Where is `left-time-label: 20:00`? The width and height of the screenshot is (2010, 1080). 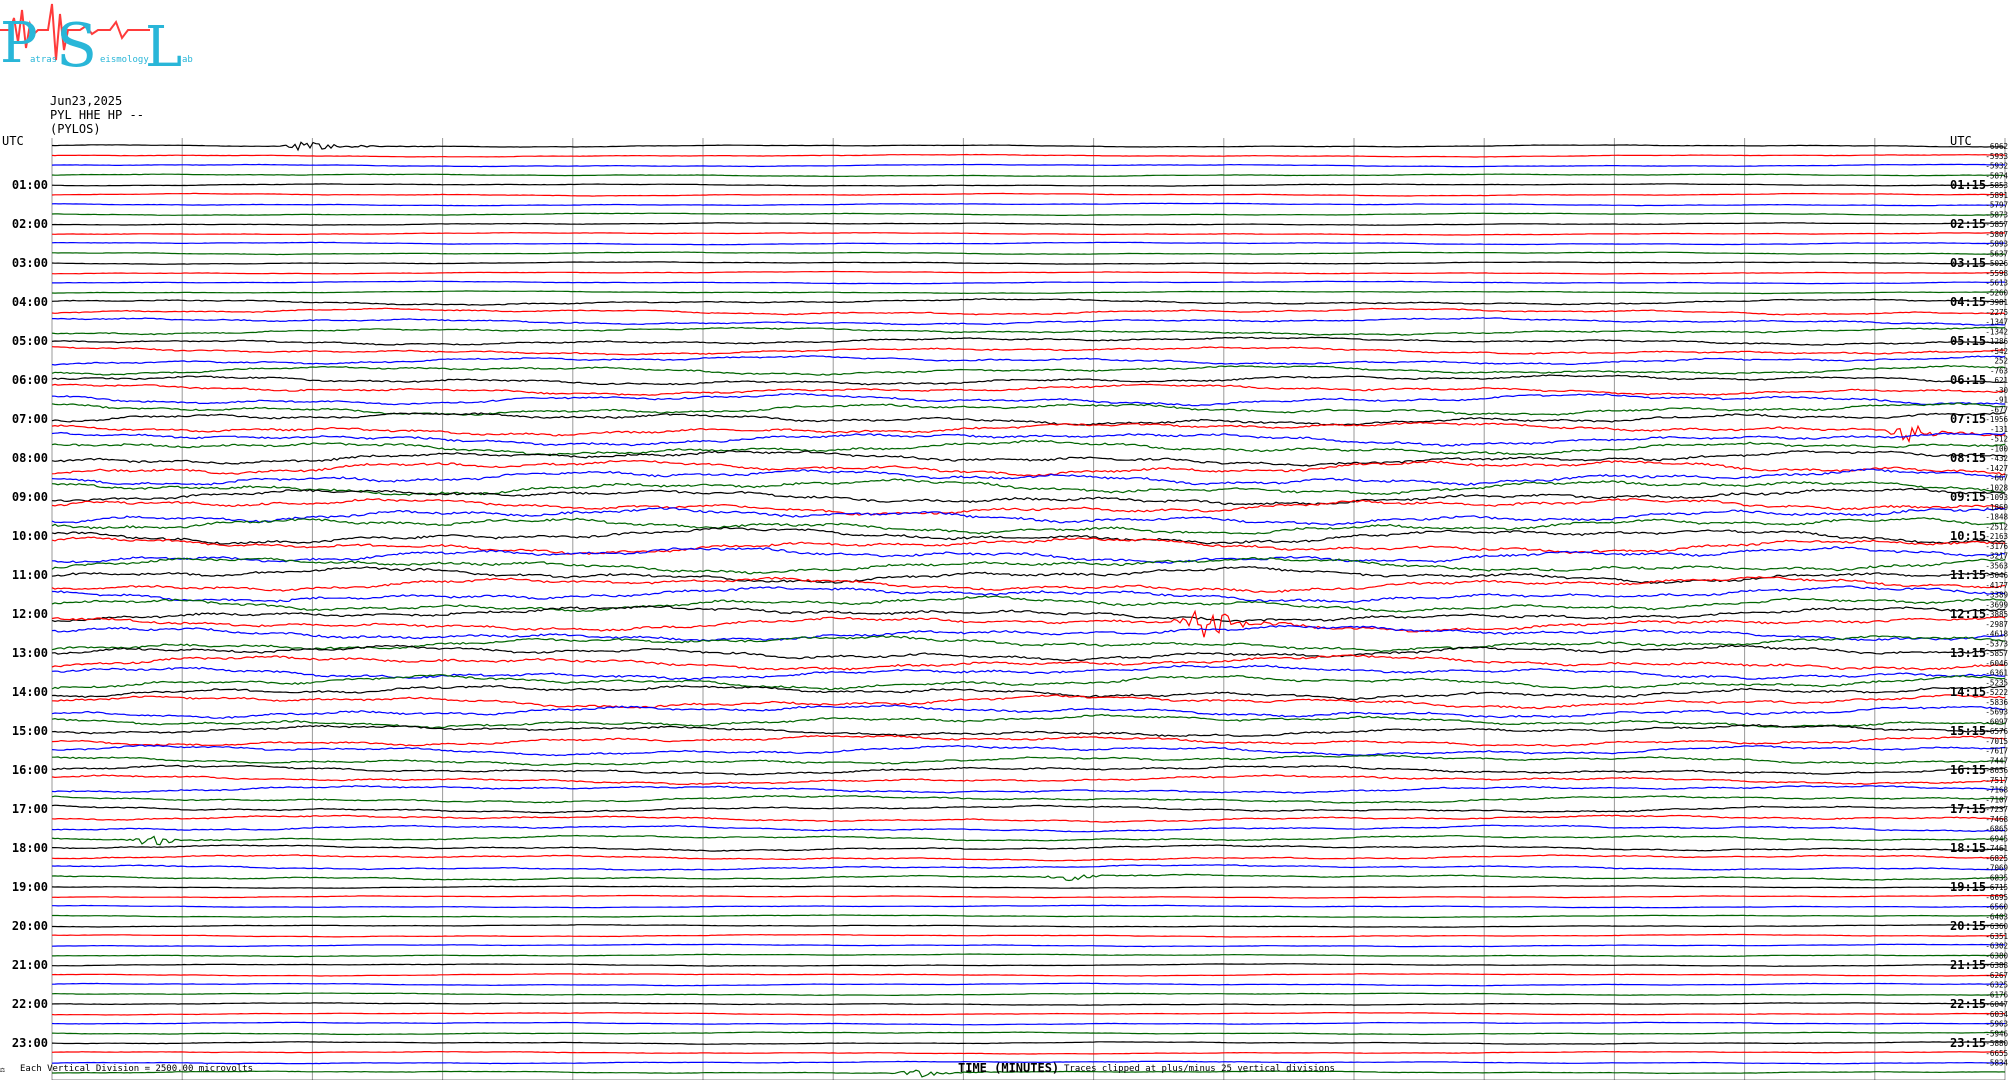 left-time-label: 20:00 is located at coordinates (30, 926).